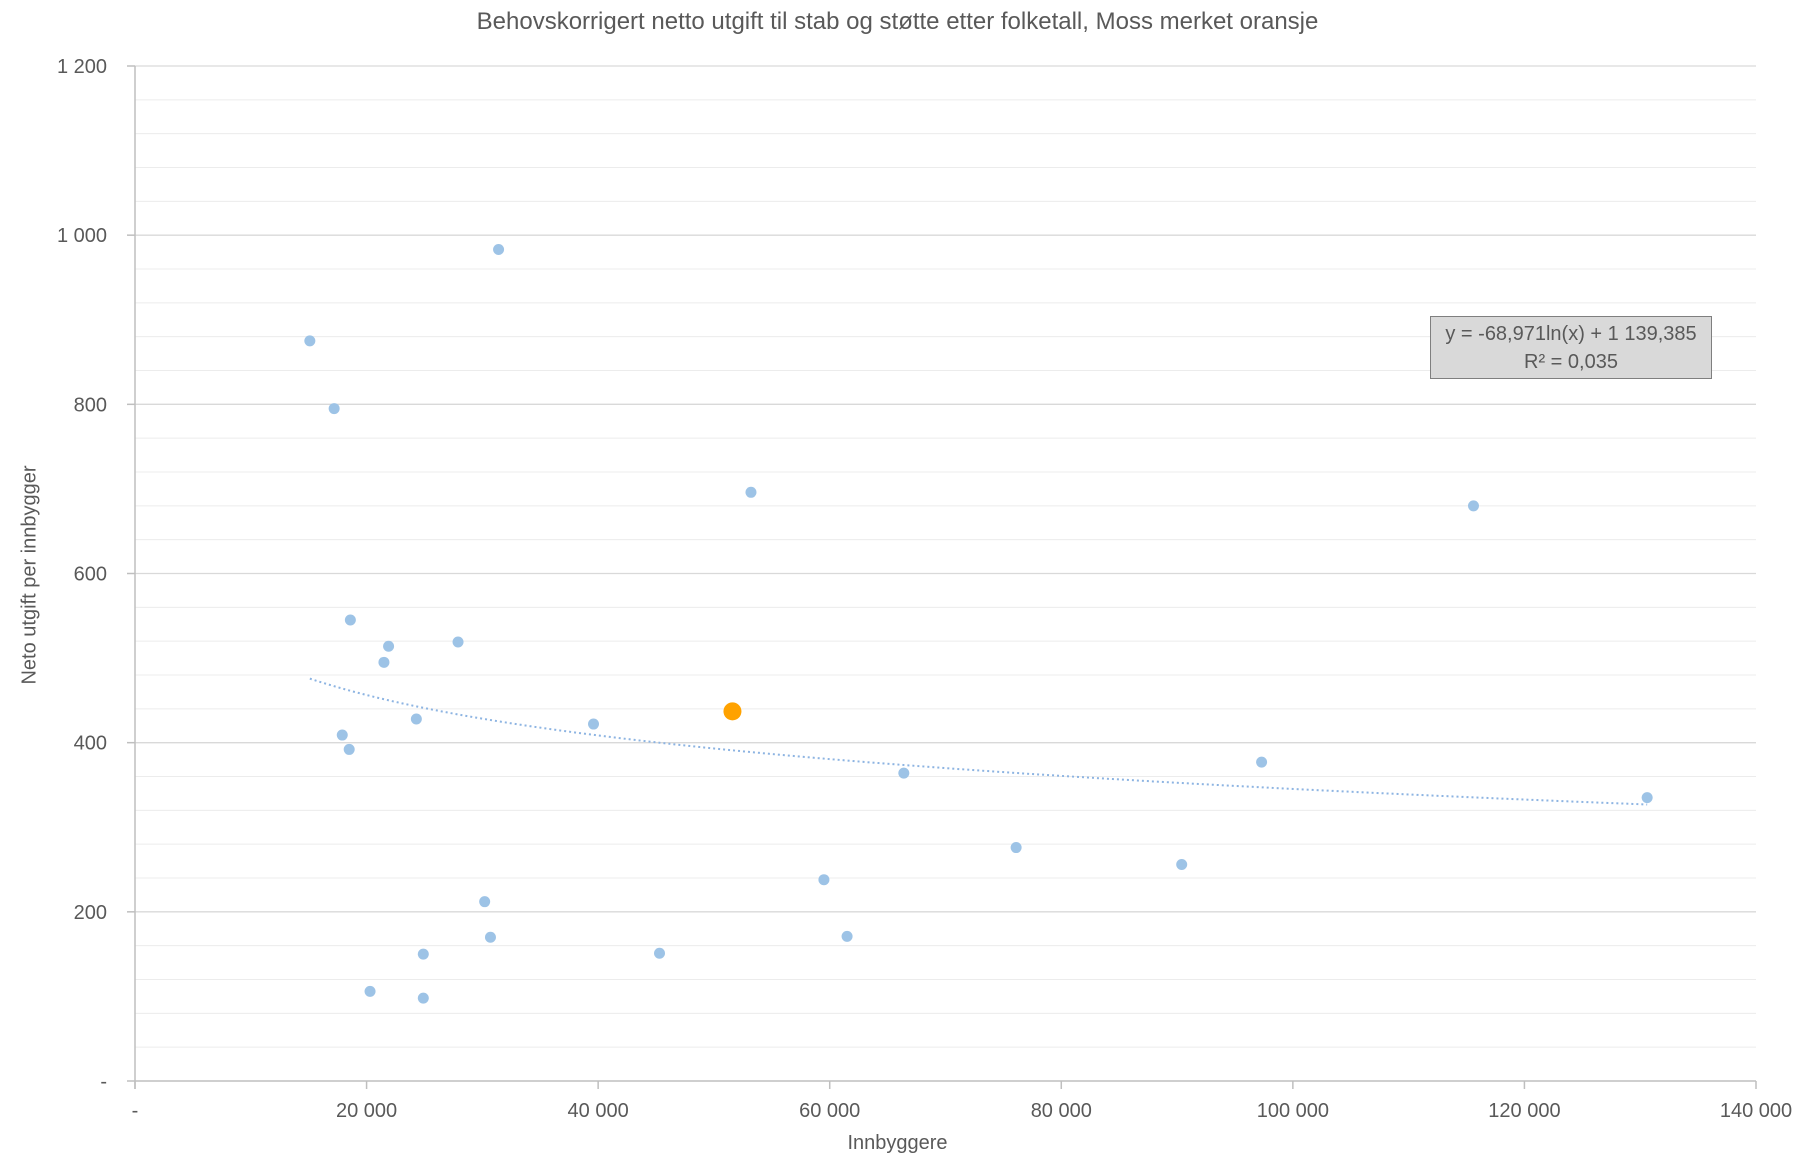 The height and width of the screenshot is (1159, 1795). I want to click on x-tick-label: 20 000, so click(366, 1111).